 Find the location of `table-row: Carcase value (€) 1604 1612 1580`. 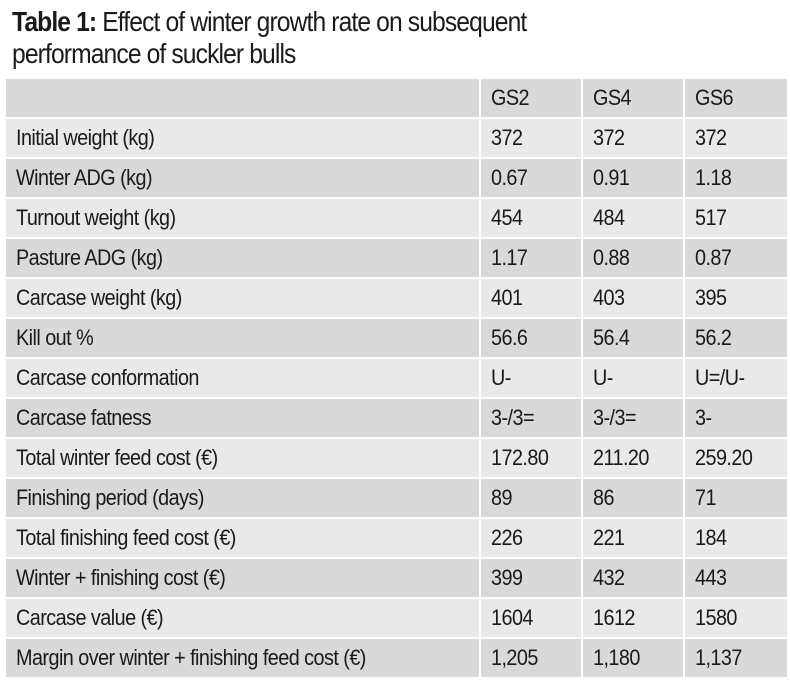

table-row: Carcase value (€) 1604 1612 1580 is located at coordinates (396, 618).